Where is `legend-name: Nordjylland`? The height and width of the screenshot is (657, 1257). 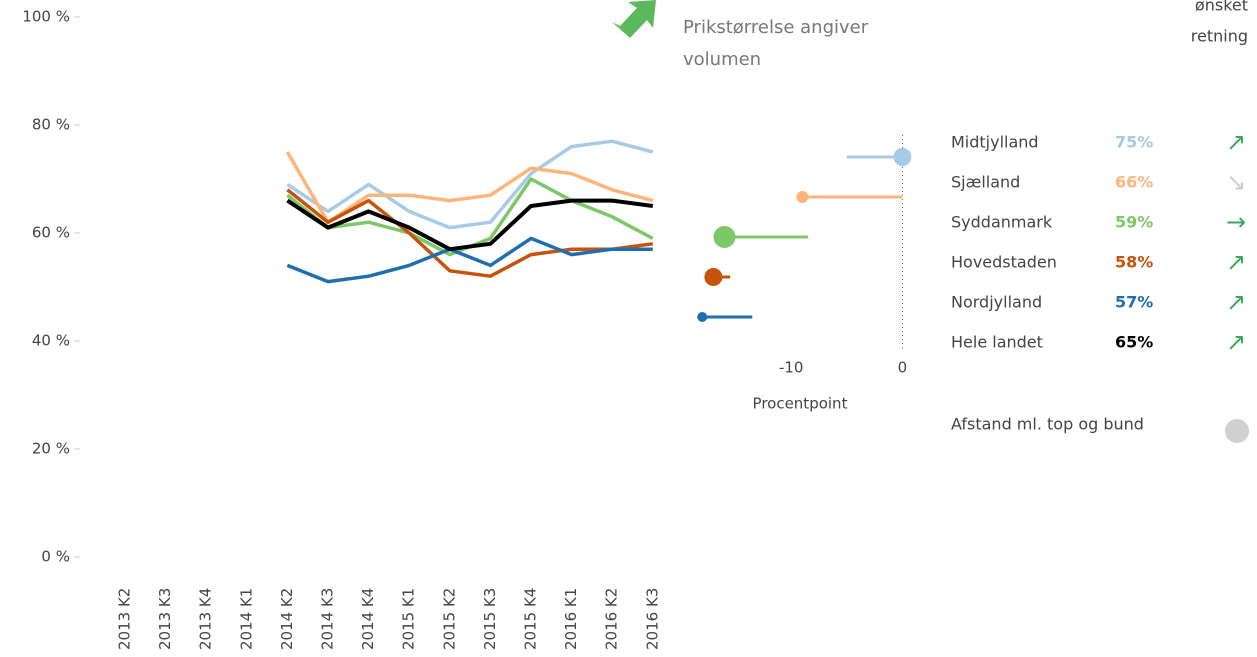
legend-name: Nordjylland is located at coordinates (996, 302).